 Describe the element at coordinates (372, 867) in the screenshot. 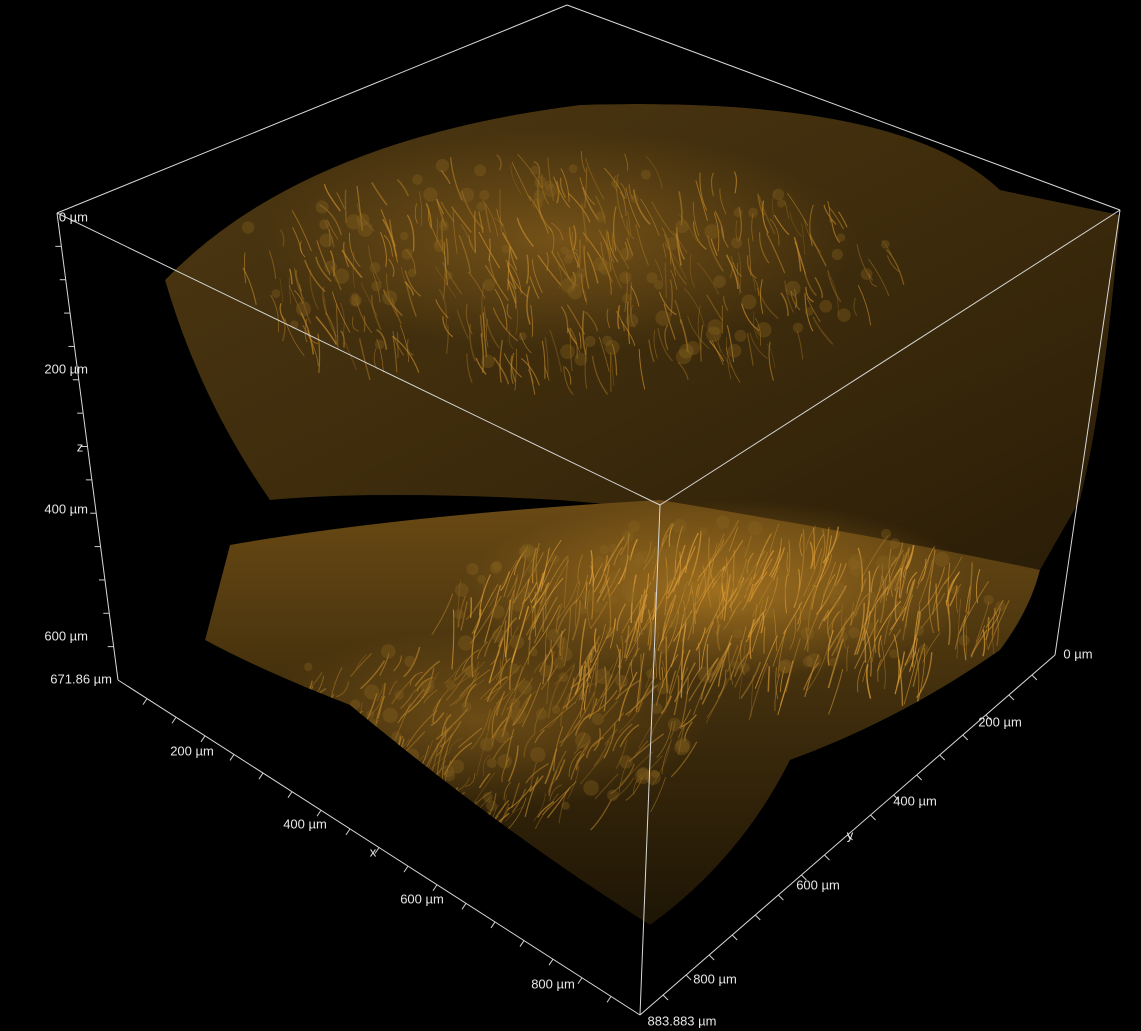

I see `x-axis-labels: 200 µm 400 µm x 600 µm 800 µm` at that location.